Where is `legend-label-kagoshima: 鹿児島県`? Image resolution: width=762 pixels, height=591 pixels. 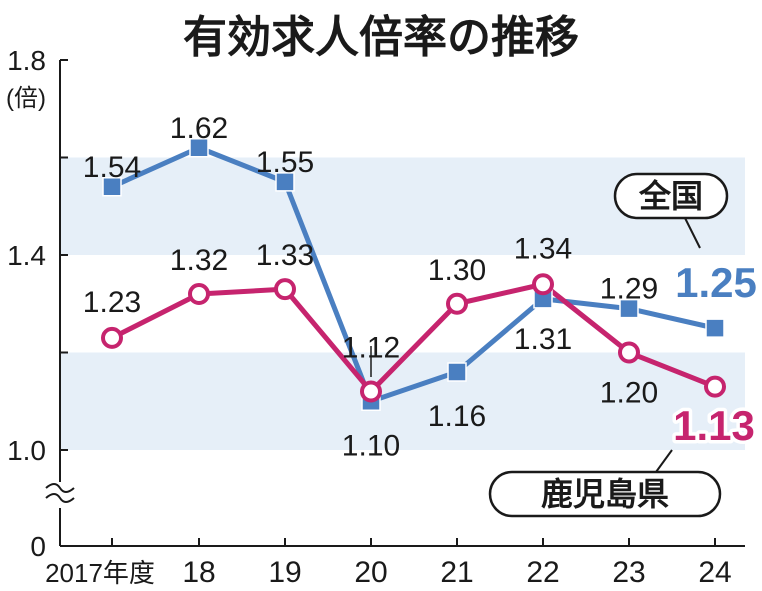
legend-label-kagoshima: 鹿児島県 is located at coordinates (605, 494).